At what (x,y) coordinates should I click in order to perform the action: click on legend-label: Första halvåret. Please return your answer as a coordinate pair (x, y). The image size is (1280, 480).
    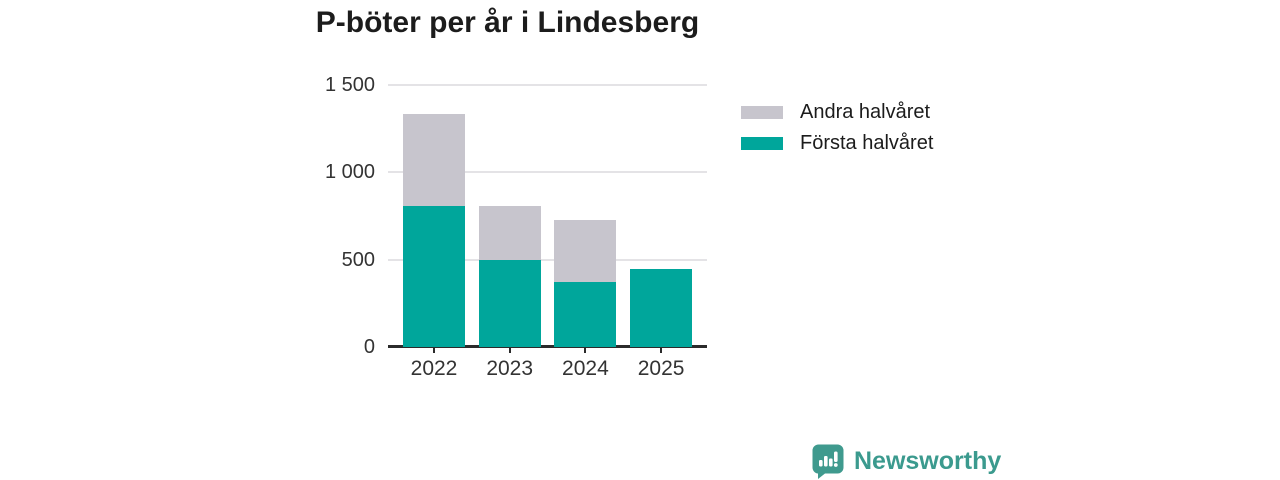
    Looking at the image, I should click on (867, 143).